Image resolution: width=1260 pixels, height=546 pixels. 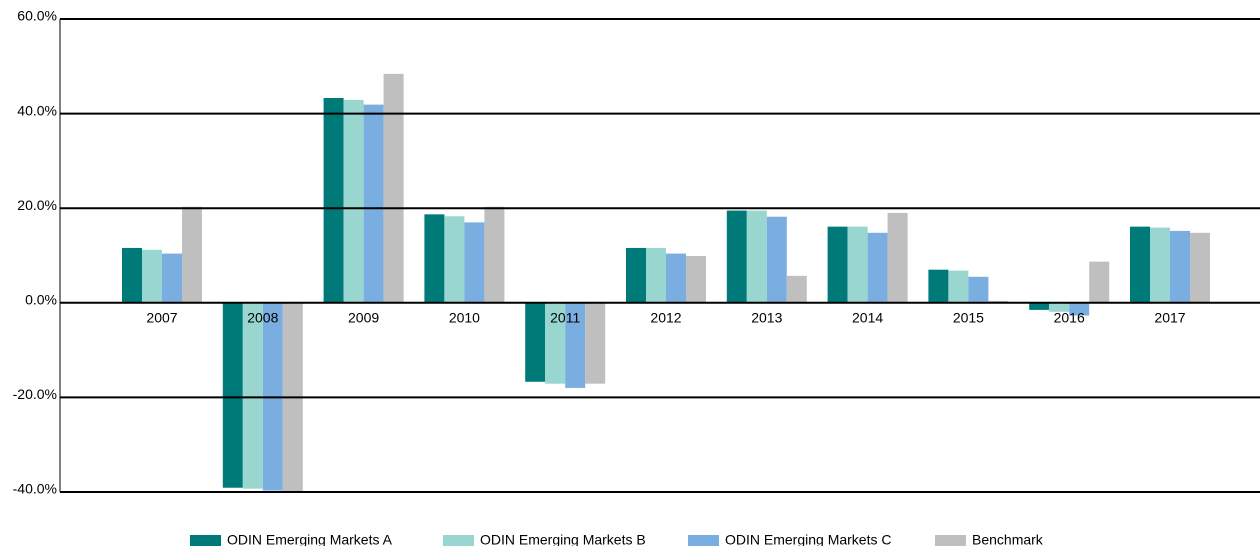 I want to click on x-tick-label: 2013, so click(x=766, y=318).